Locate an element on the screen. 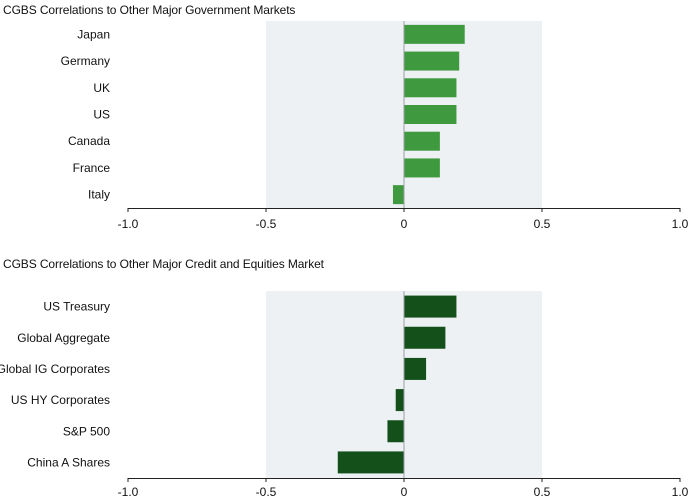 This screenshot has width=690, height=500. chart-2-x-tick-label-1: -1.0 is located at coordinates (128, 492).